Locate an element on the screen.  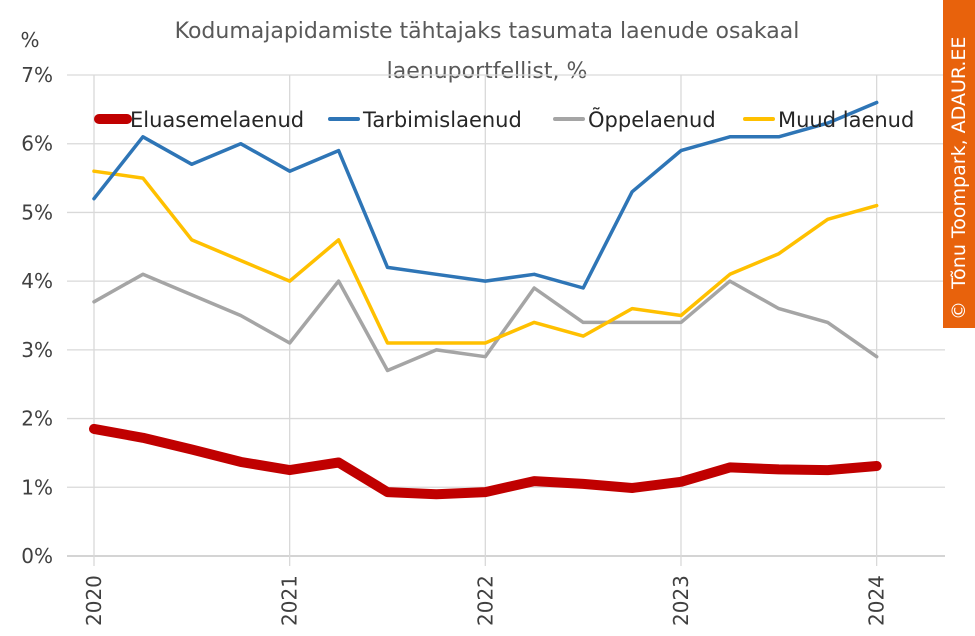
copyright-icon: © is located at coordinates (959, 310).